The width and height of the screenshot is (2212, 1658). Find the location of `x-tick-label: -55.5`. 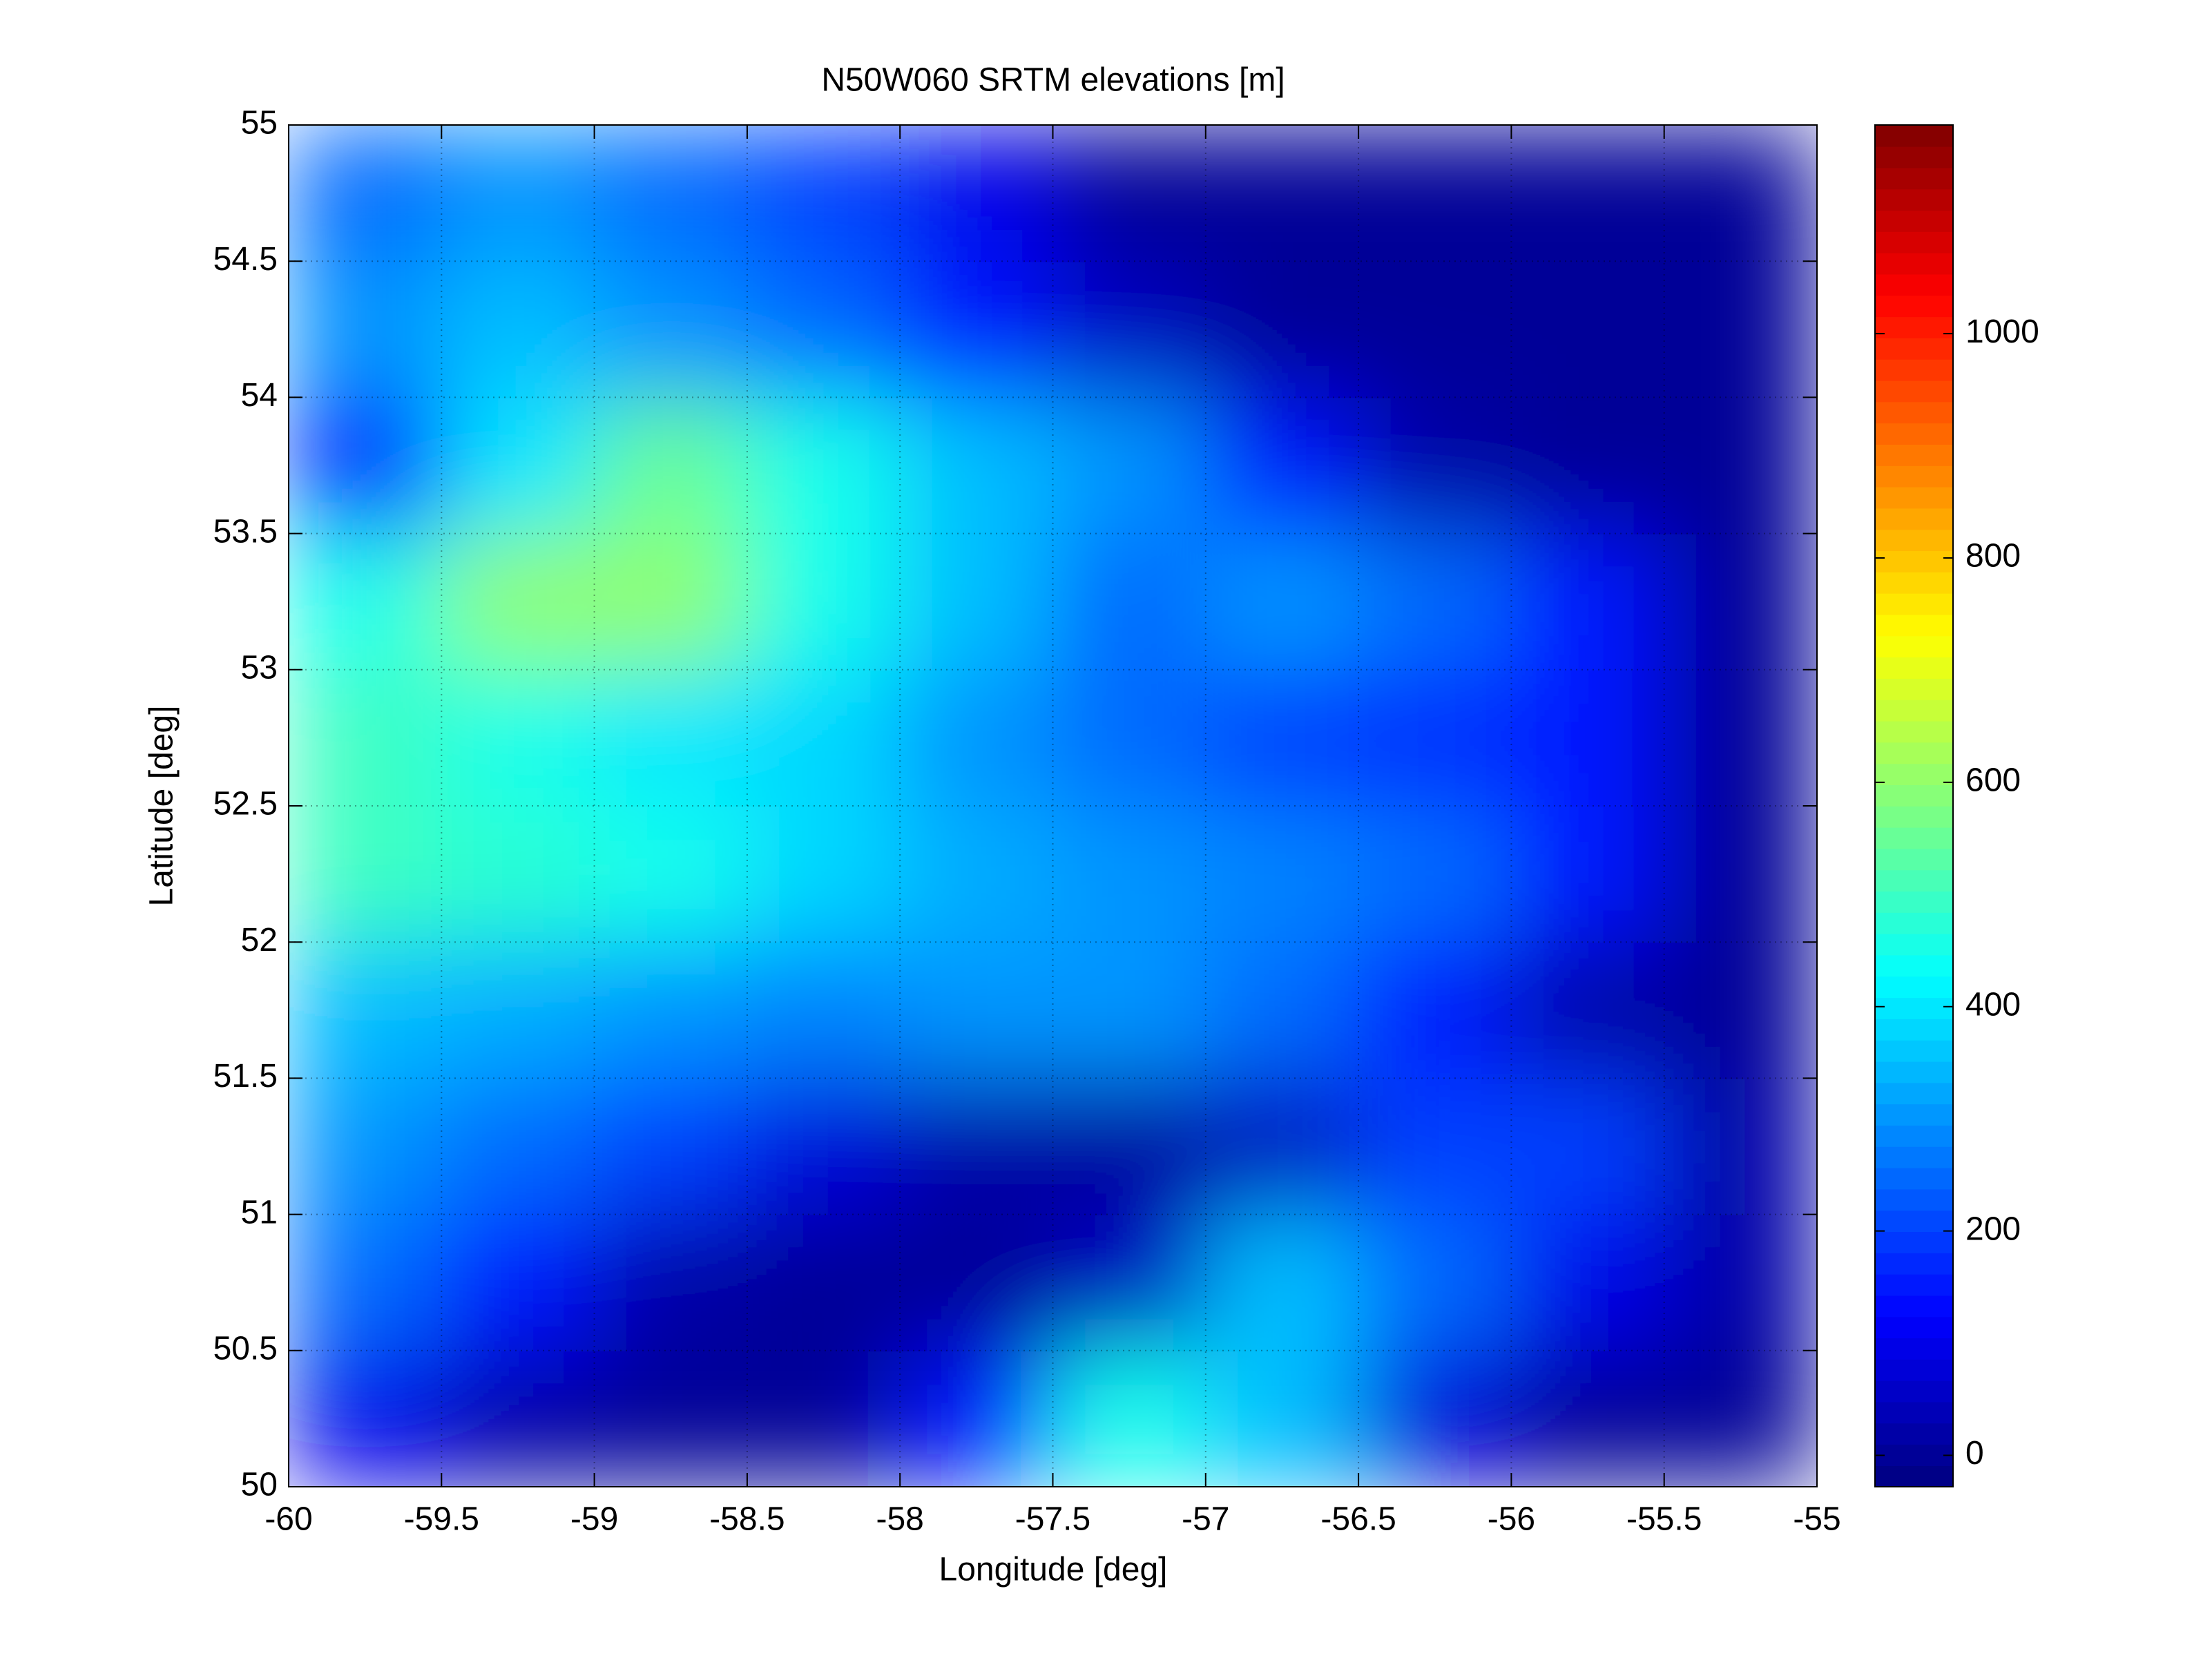

x-tick-label: -55.5 is located at coordinates (1664, 1519).